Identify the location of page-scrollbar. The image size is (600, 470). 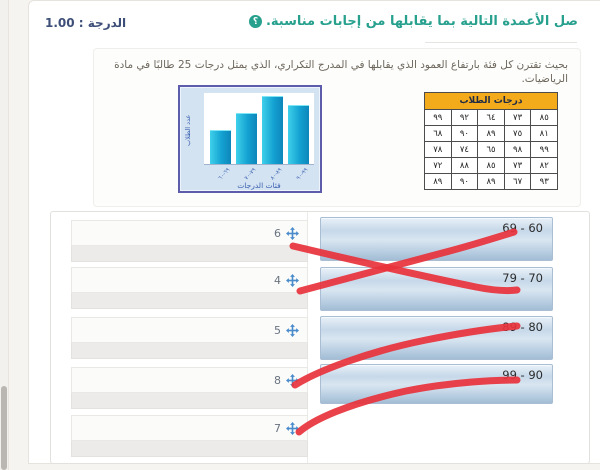
(4, 235).